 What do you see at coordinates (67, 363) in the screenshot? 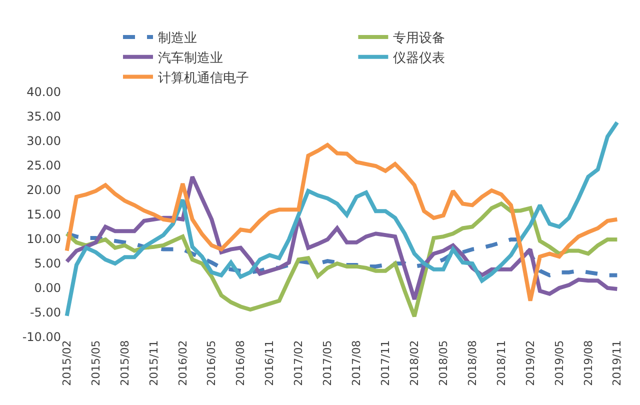
I see `x-tick-label: 2015/02` at bounding box center [67, 363].